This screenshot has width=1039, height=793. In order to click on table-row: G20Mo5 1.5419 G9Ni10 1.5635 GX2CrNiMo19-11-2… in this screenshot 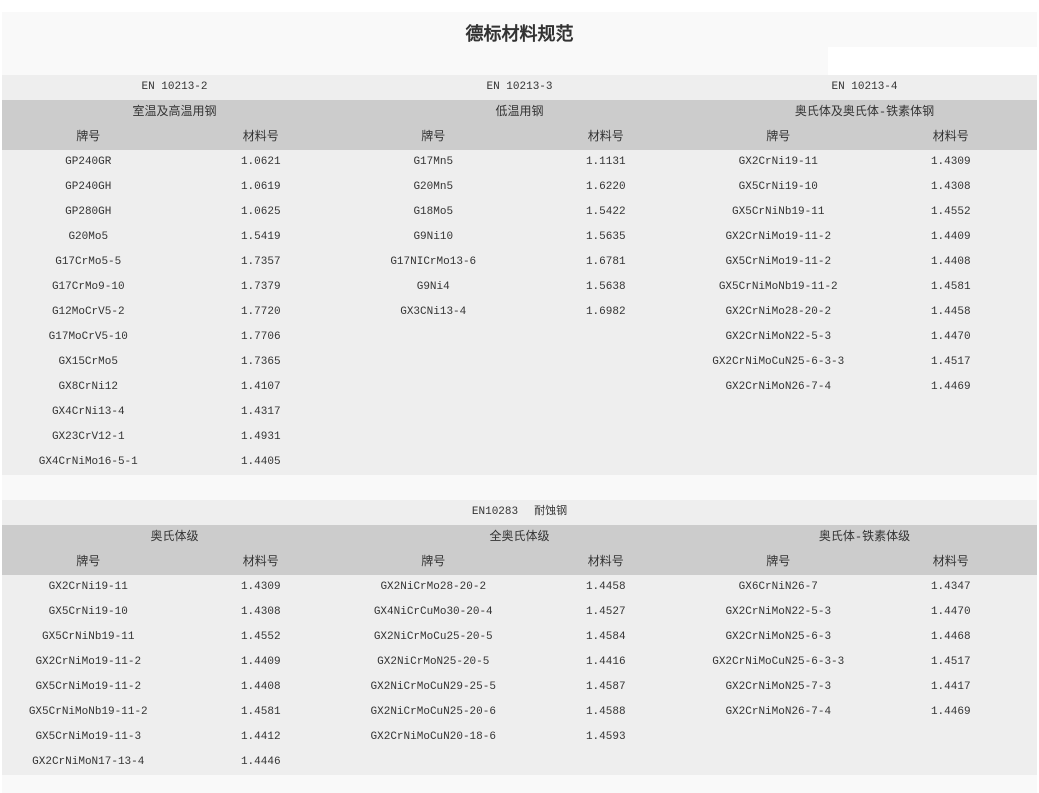, I will do `click(519, 237)`.